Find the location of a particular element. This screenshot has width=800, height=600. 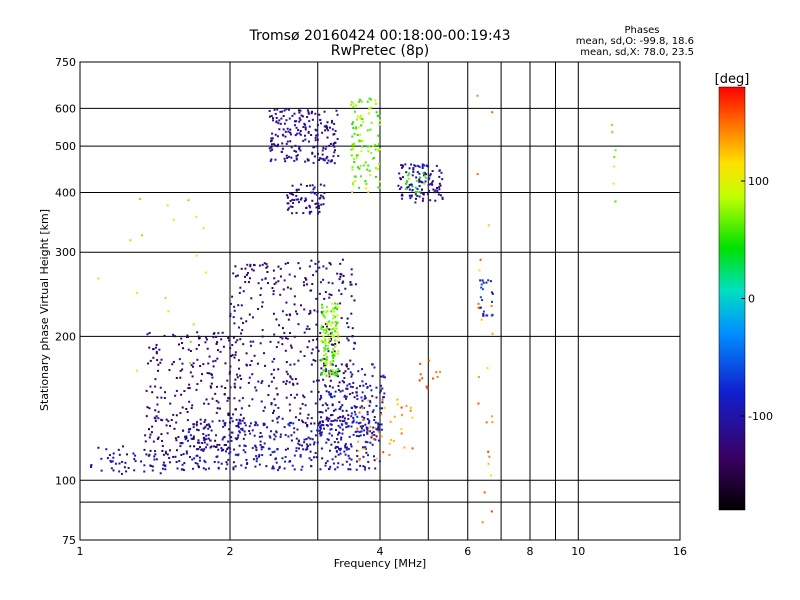

y-tick-label: 75 is located at coordinates (69, 540).